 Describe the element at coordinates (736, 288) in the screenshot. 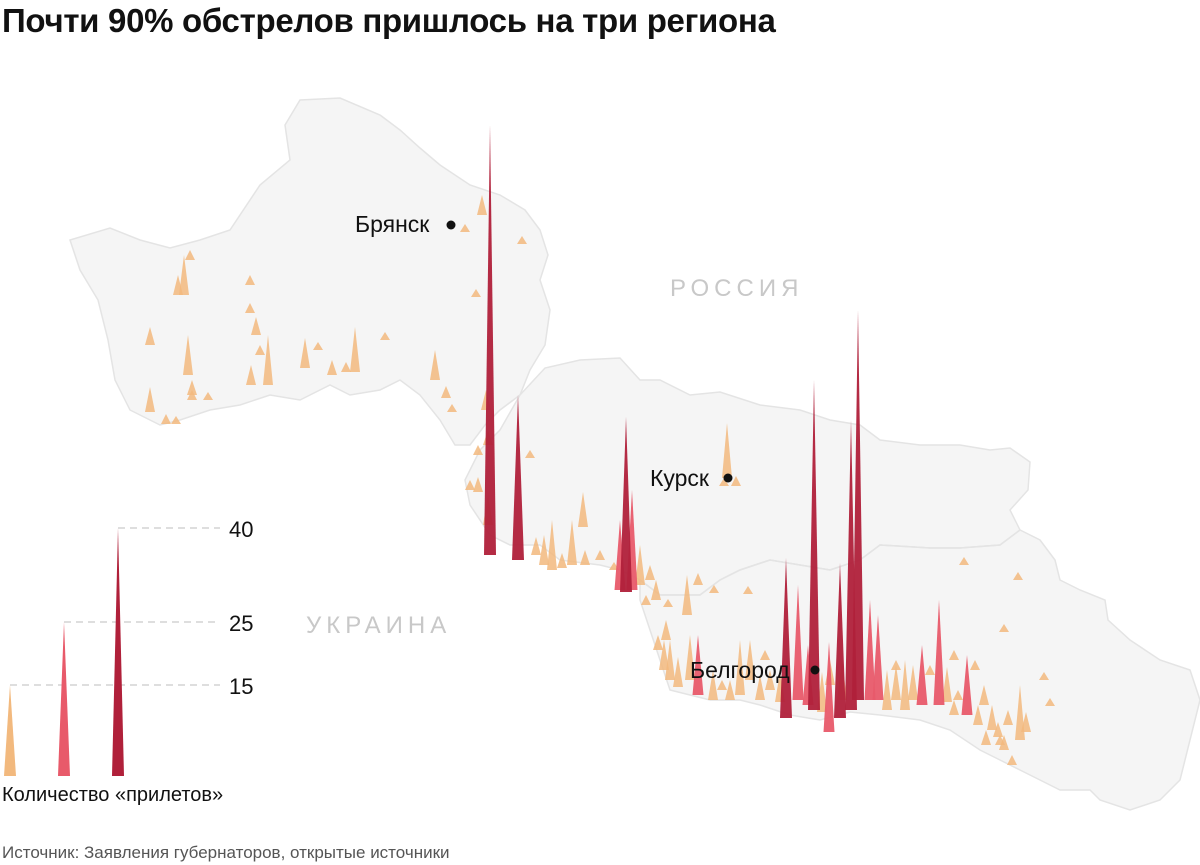

I see `russia-label: РОССИЯ` at that location.